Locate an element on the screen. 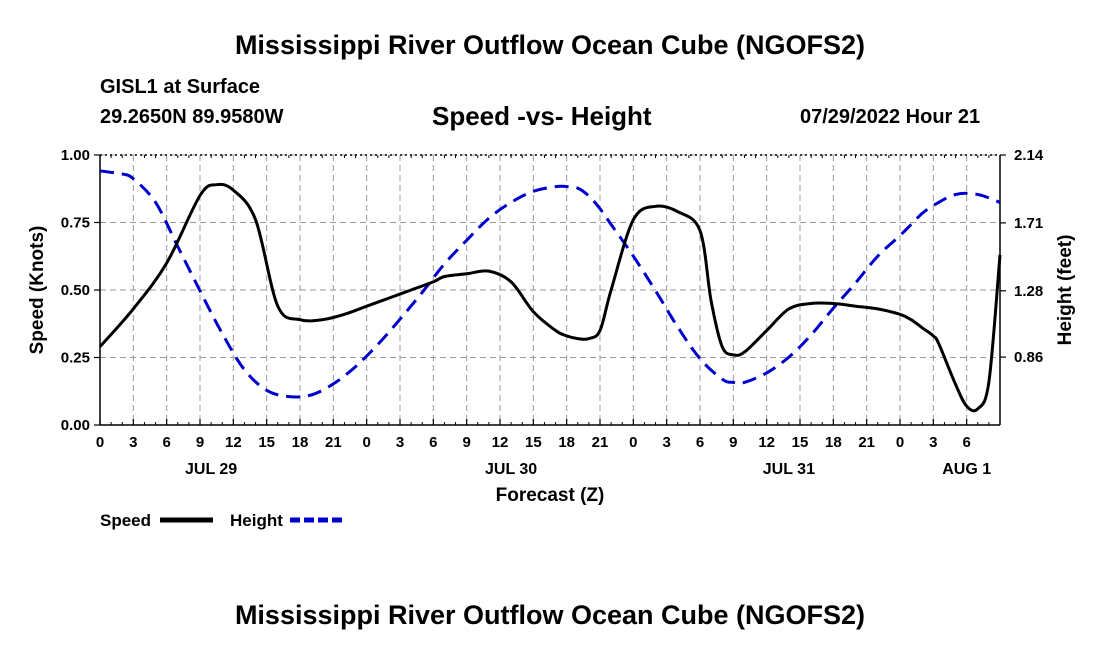 Image resolution: width=1100 pixels, height=650 pixels. legend-height-label: Height is located at coordinates (256, 520).